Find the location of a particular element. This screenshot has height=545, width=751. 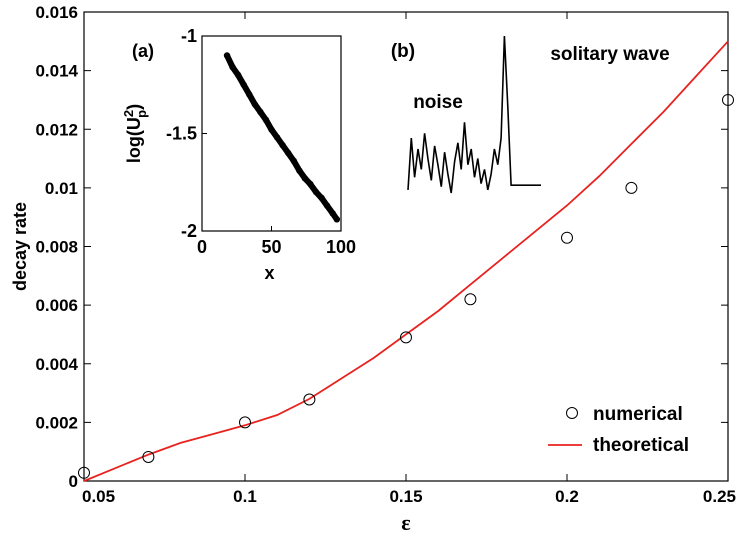

x-tick-label: 0.15 is located at coordinates (405, 496).